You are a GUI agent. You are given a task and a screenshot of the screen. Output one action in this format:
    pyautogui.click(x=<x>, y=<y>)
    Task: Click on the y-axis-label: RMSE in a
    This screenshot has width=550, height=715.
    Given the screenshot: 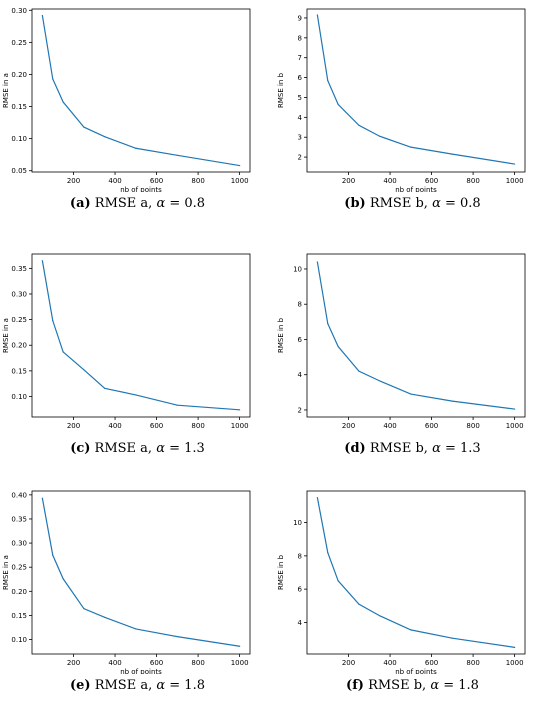 What is the action you would take?
    pyautogui.click(x=6, y=572)
    